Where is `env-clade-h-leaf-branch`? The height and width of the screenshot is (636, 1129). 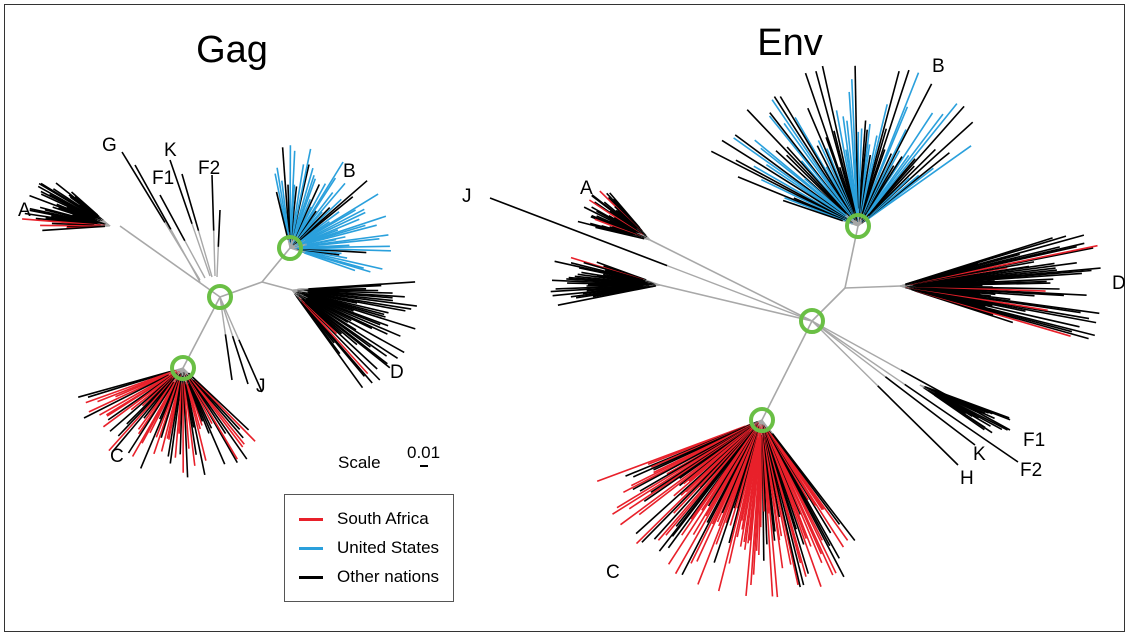
env-clade-h-leaf-branch is located at coordinates (918, 425).